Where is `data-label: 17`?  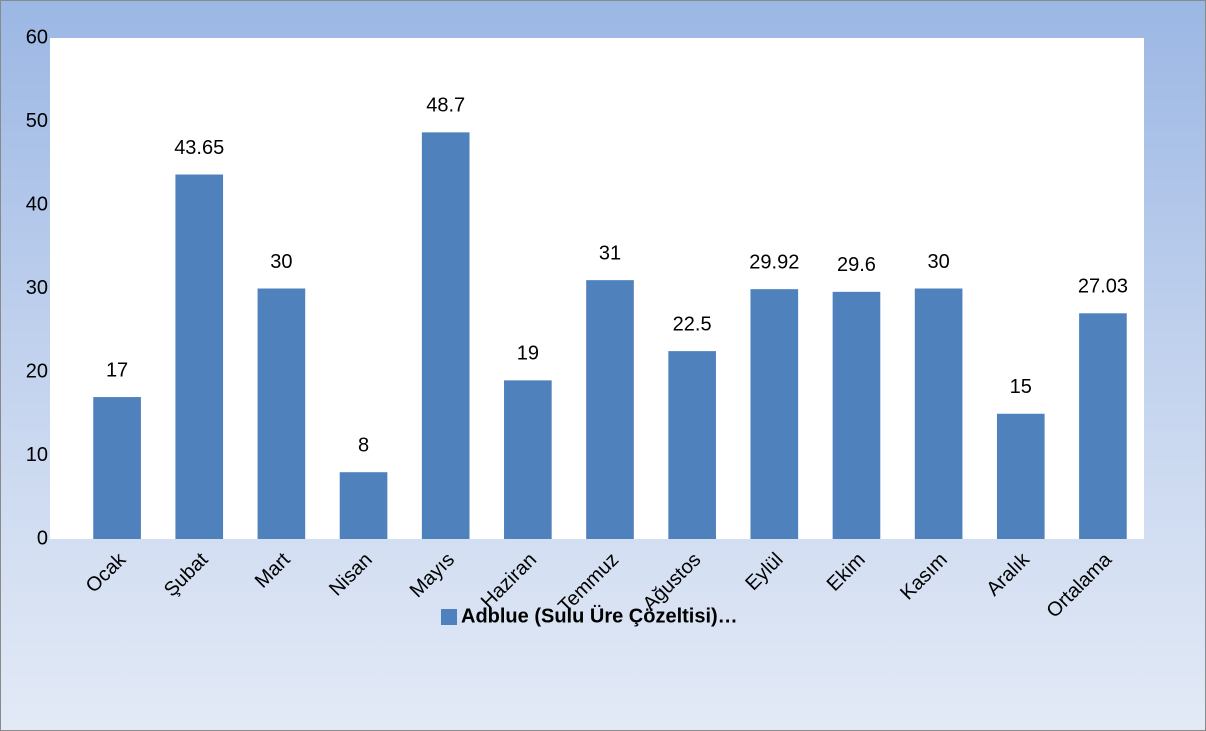
data-label: 17 is located at coordinates (117, 370).